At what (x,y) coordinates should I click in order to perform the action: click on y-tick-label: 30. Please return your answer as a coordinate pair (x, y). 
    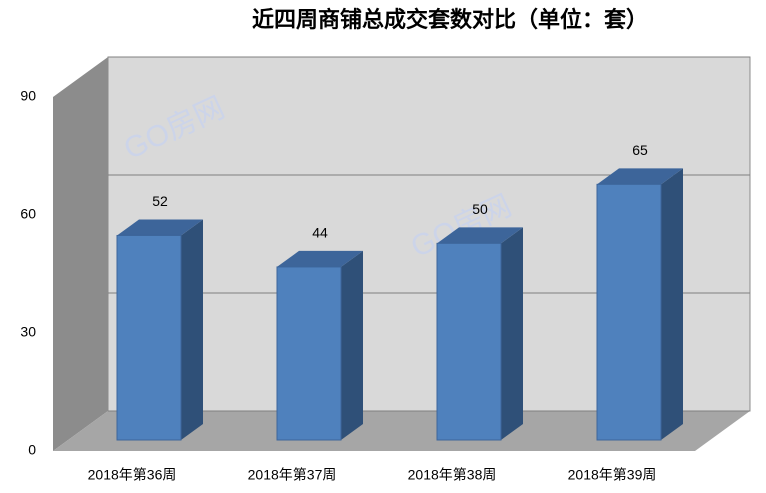
    Looking at the image, I should click on (28, 332).